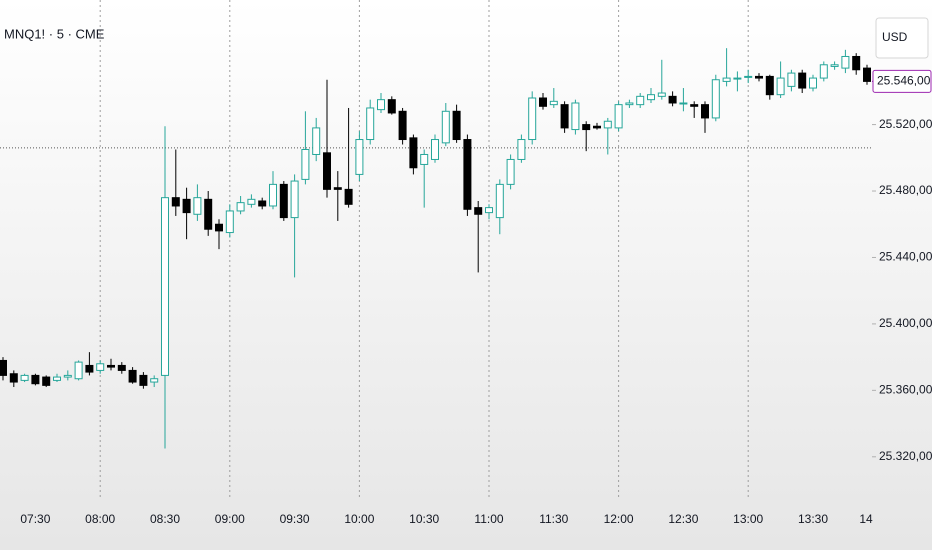 The image size is (932, 550). I want to click on y-tick-label: 25.480,00, so click(905, 190).